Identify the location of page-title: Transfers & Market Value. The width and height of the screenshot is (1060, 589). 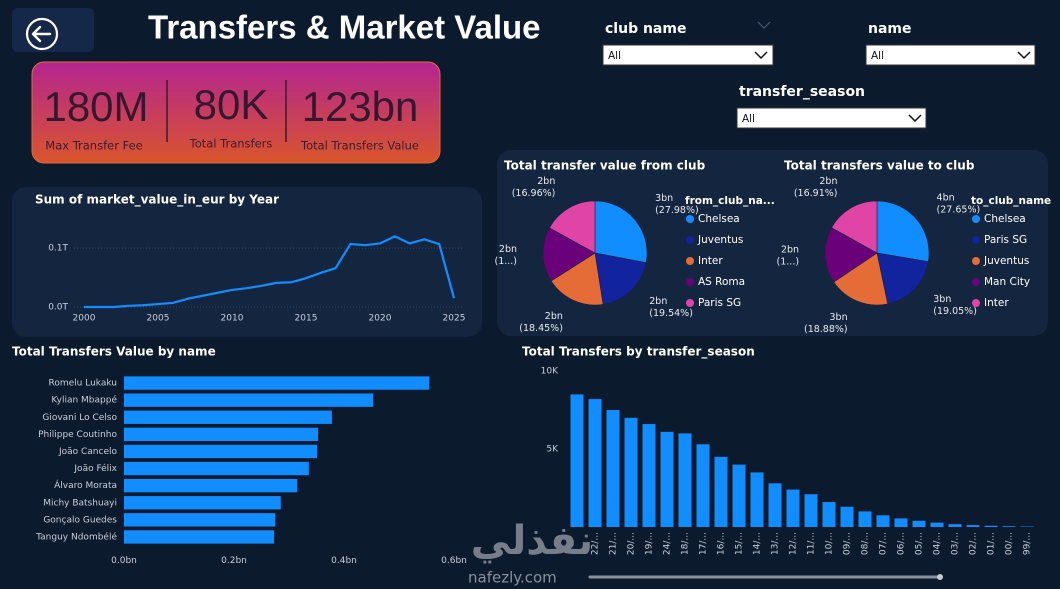
(344, 27).